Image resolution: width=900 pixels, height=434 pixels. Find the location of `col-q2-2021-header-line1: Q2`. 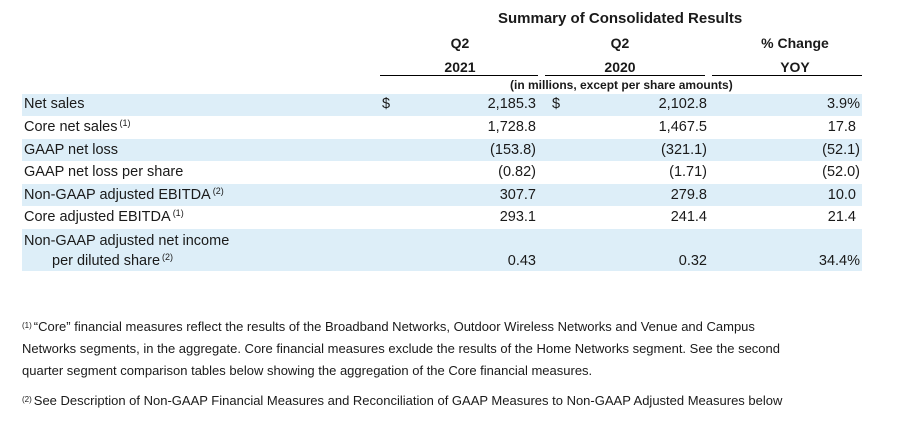

col-q2-2021-header-line1: Q2 is located at coordinates (460, 43).